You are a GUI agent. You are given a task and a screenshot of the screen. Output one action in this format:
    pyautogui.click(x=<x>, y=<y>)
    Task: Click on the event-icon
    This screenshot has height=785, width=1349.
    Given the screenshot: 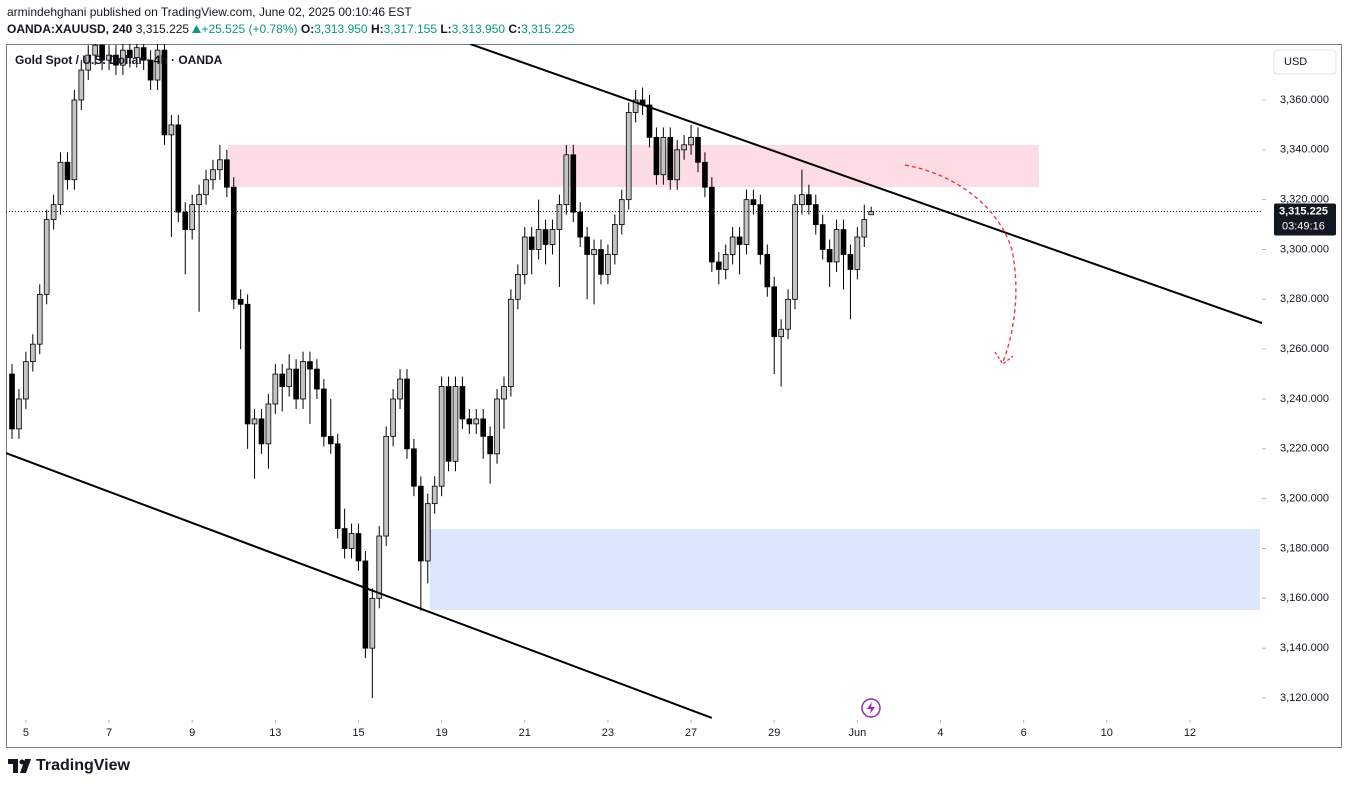 What is the action you would take?
    pyautogui.click(x=871, y=708)
    